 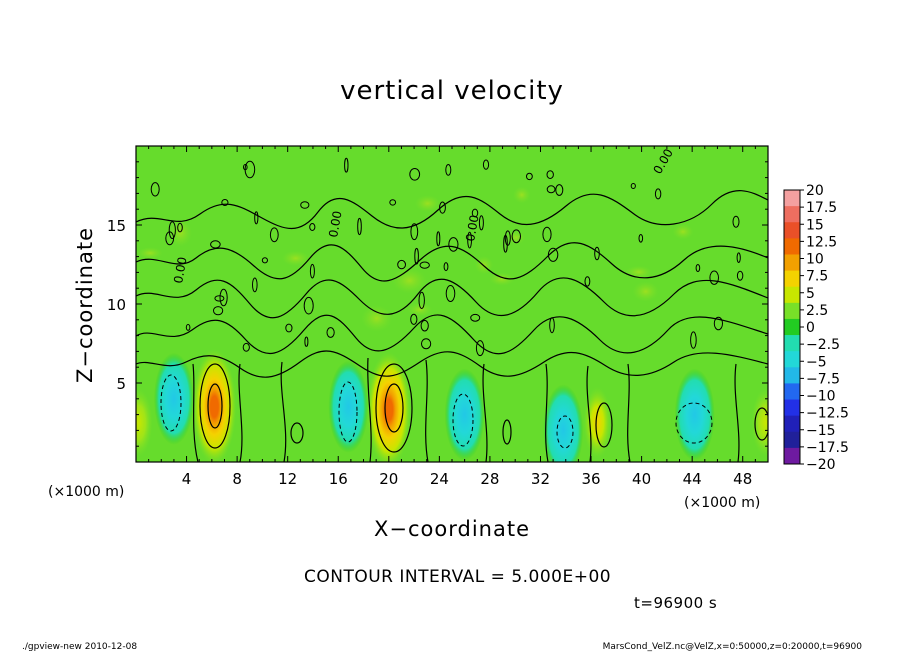 What do you see at coordinates (86, 492) in the screenshot?
I see `y-axis-unit: (×1000 m)` at bounding box center [86, 492].